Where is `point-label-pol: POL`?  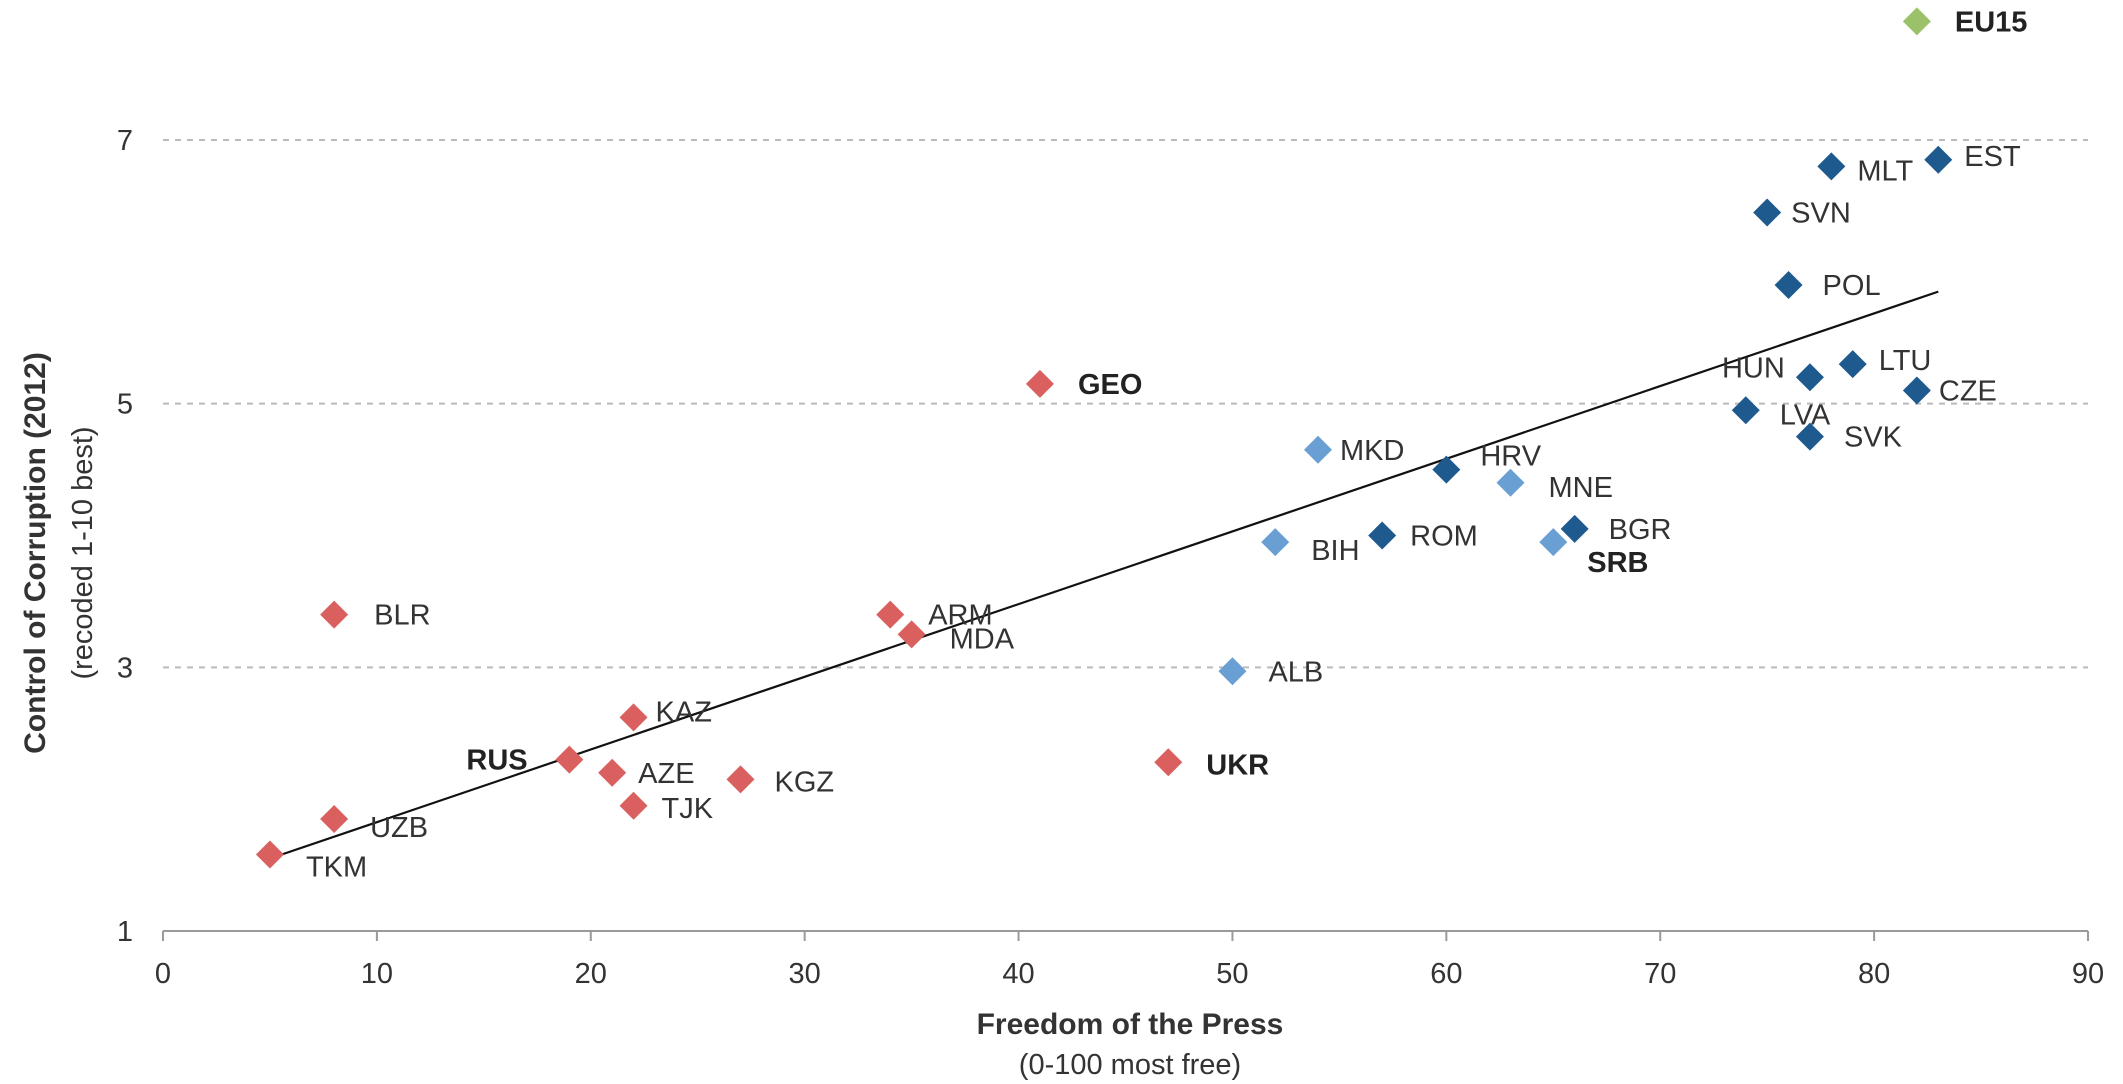
point-label-pol: POL is located at coordinates (1852, 286).